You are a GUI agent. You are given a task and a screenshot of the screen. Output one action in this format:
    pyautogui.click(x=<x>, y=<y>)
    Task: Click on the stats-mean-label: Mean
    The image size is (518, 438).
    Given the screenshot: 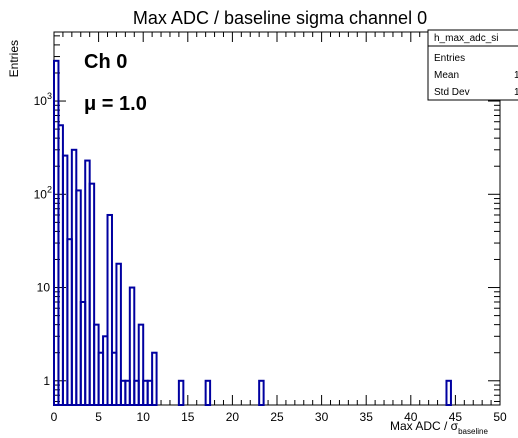 What is the action you would take?
    pyautogui.click(x=446, y=75)
    